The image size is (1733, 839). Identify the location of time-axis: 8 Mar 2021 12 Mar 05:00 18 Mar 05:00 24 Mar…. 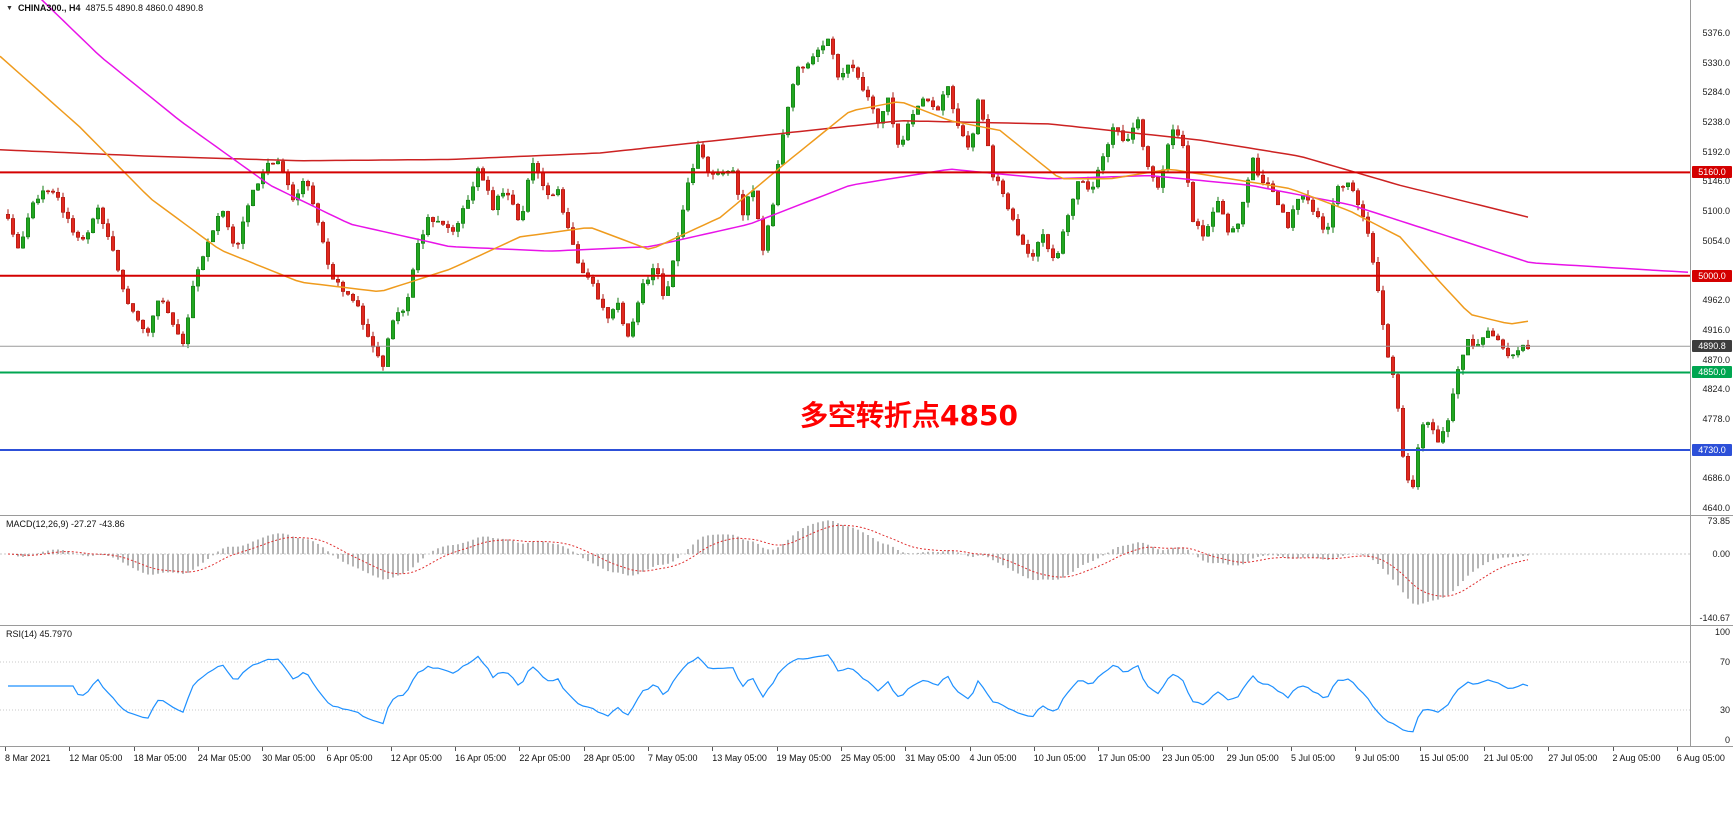
(866, 792).